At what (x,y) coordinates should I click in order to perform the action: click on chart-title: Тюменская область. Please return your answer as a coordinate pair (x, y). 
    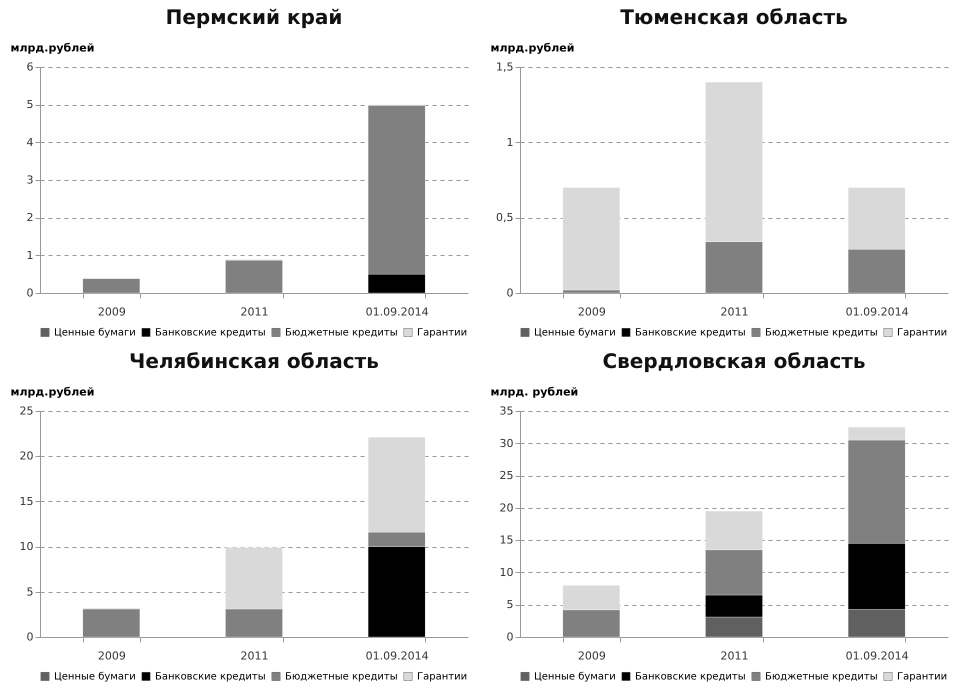
    Looking at the image, I should click on (734, 17).